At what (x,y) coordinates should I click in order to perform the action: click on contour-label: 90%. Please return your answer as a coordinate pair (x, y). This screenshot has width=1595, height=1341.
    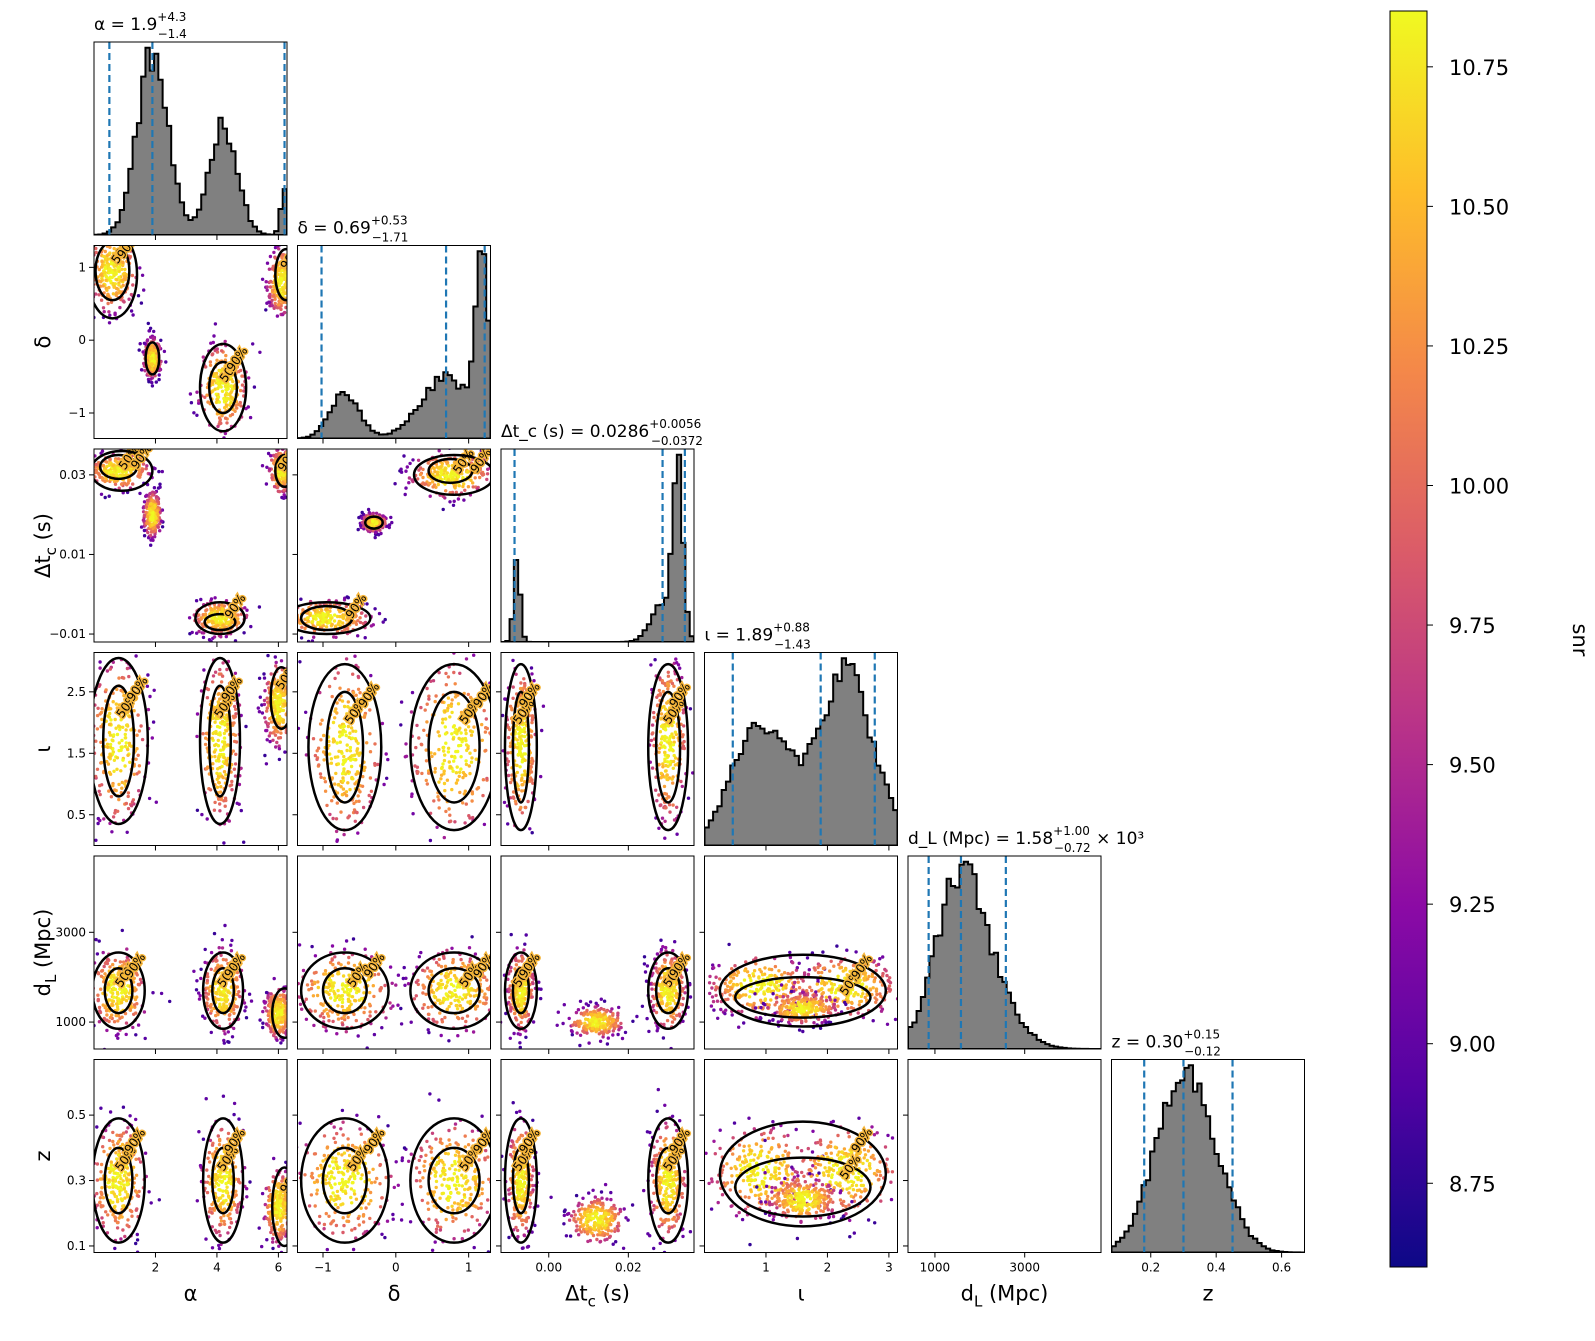
    Looking at the image, I should click on (237, 359).